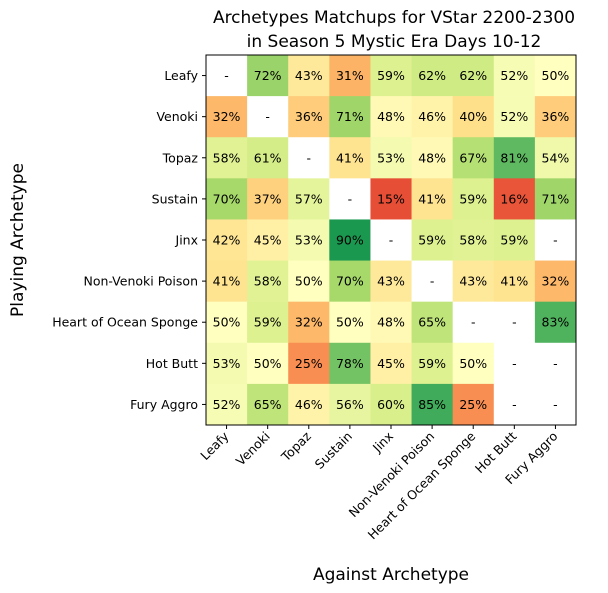  Describe the element at coordinates (350, 75) in the screenshot. I see `cell-value-label: 31%` at that location.